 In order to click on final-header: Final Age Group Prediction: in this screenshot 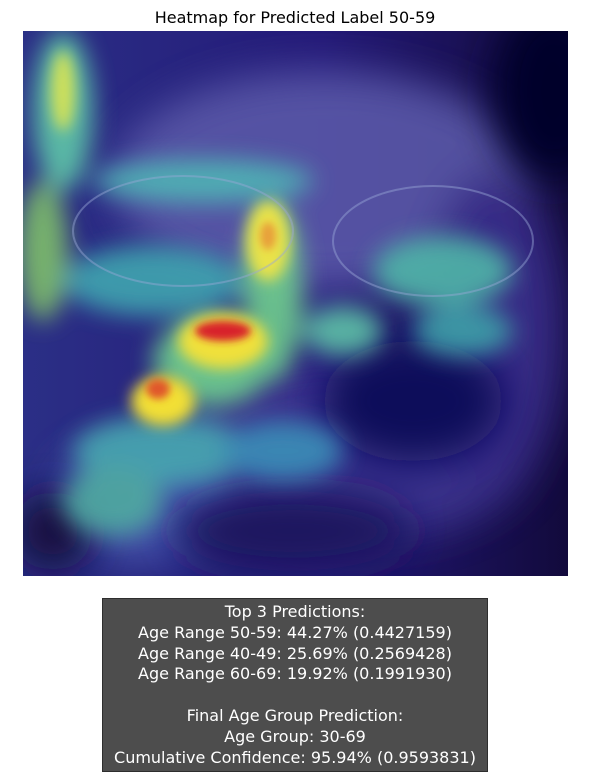, I will do `click(295, 715)`.